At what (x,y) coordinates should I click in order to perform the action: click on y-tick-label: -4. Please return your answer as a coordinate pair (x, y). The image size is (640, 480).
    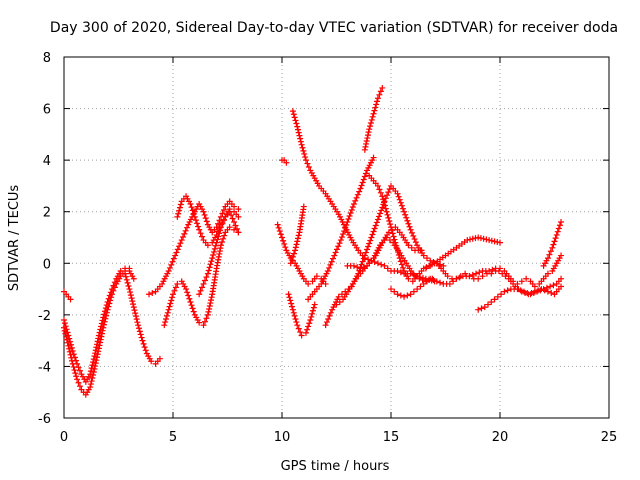
    Looking at the image, I should click on (44, 367).